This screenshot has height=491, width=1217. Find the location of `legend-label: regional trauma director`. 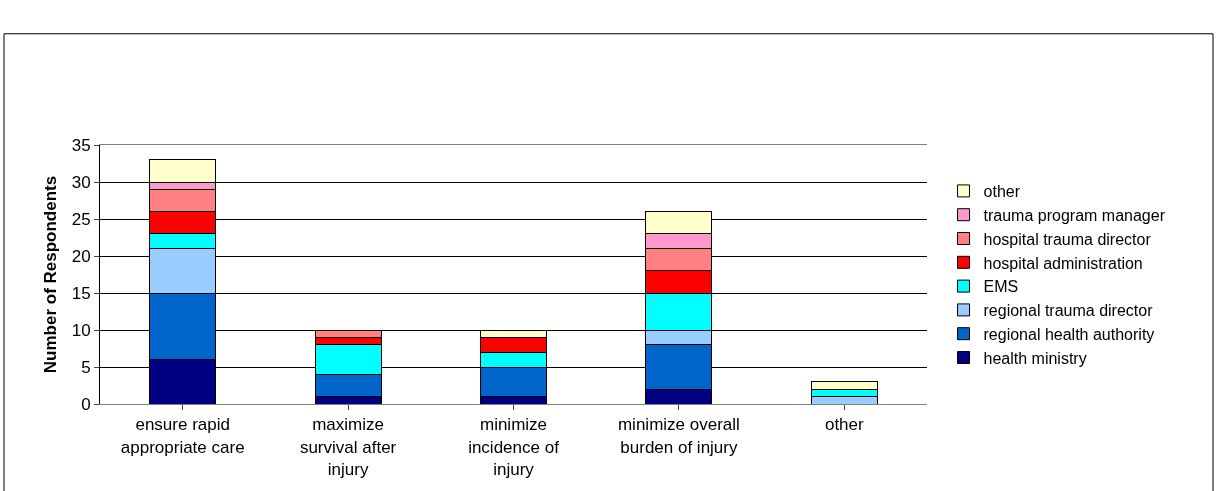

legend-label: regional trauma director is located at coordinates (1068, 311).